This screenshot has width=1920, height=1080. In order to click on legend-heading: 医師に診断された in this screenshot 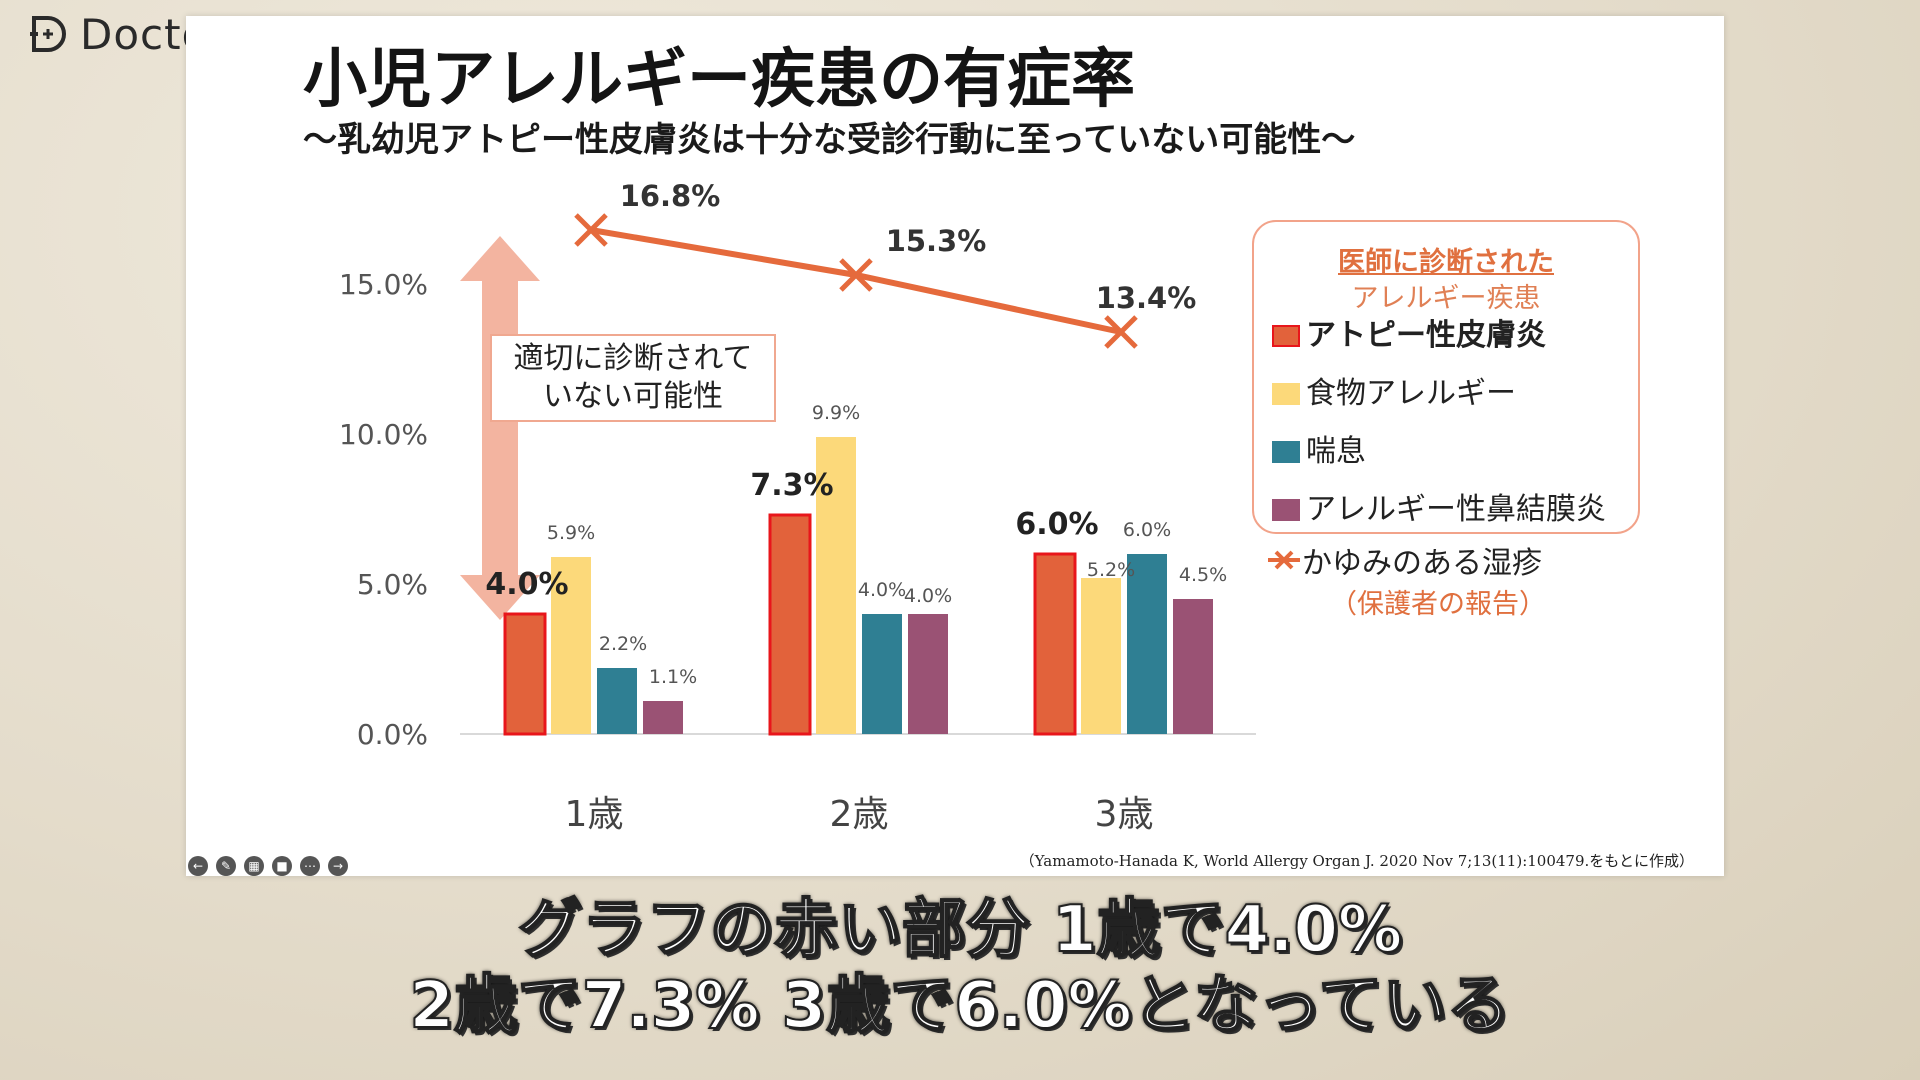, I will do `click(1446, 262)`.